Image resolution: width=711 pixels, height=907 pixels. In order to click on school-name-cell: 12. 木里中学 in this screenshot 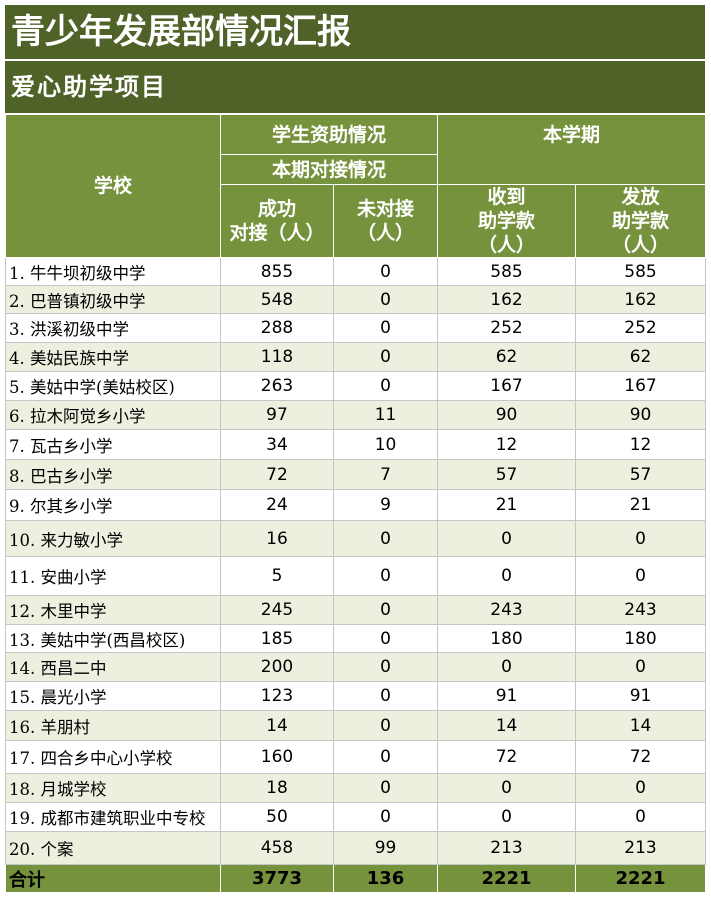, I will do `click(113, 610)`.